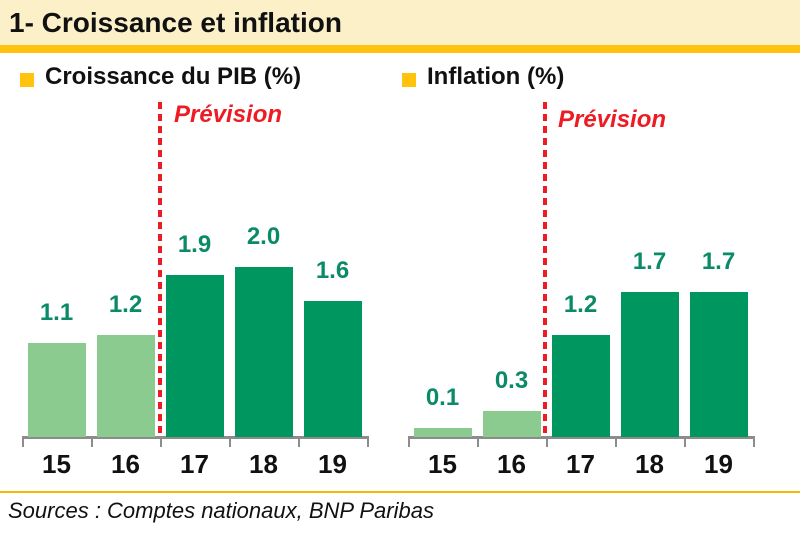  Describe the element at coordinates (400, 22) in the screenshot. I see `title-banner: 1- Croissance et inflation` at that location.